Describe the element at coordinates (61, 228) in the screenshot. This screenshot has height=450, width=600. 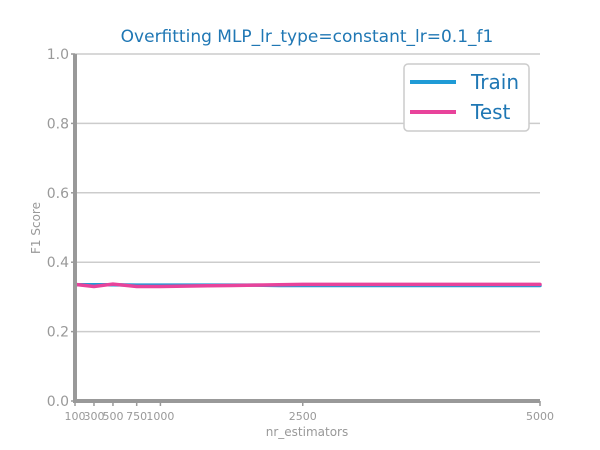
I see `y-tick-labels: 0.0 0.2 0.4 0.6 0.8 1.0` at that location.